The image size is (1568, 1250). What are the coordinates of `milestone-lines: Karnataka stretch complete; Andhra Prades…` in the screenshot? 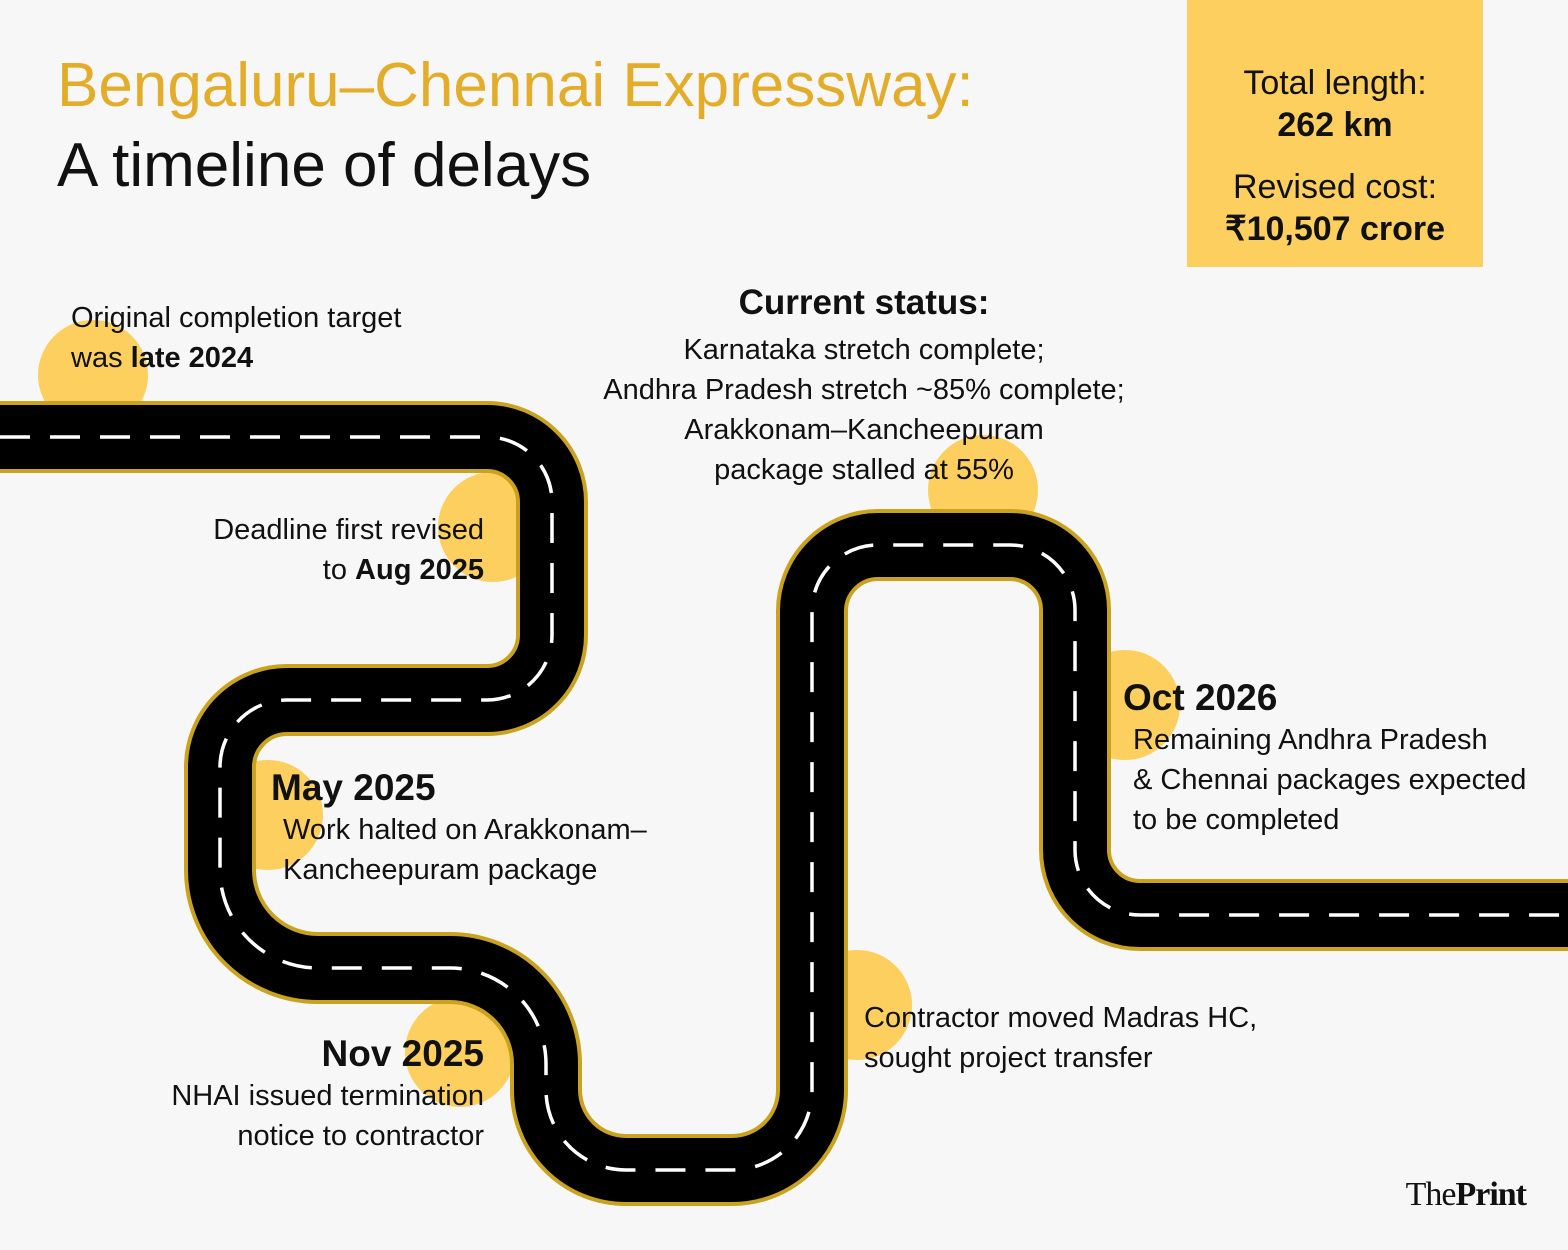 It's located at (864, 410).